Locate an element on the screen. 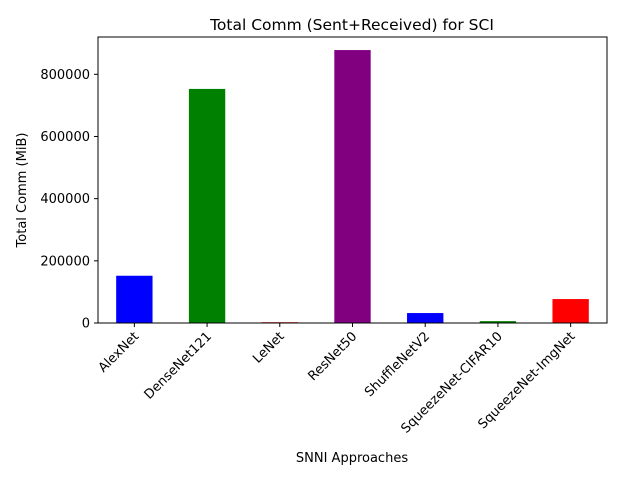 This screenshot has height=480, width=640. y-axis-label: Total Comm (MiB) is located at coordinates (22, 191).